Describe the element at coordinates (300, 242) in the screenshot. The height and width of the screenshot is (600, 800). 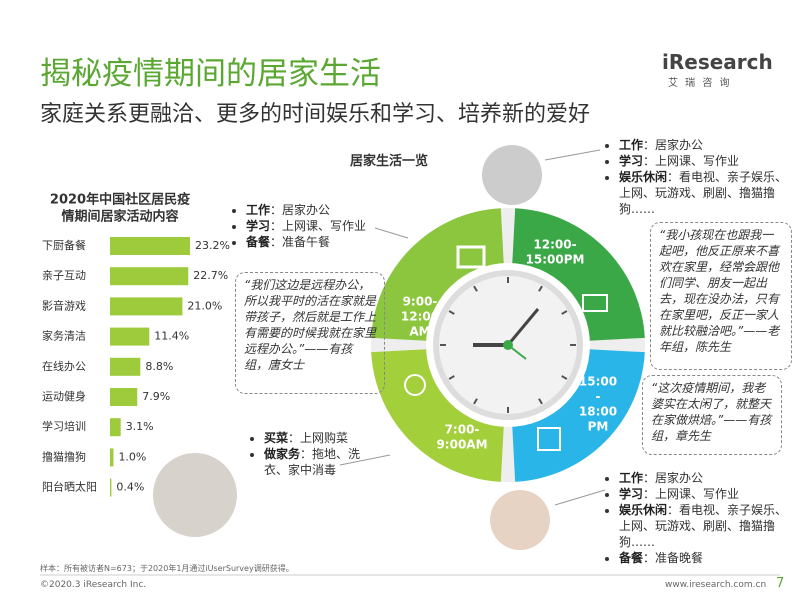
I see `bullet-text: ：准备午餐` at that location.